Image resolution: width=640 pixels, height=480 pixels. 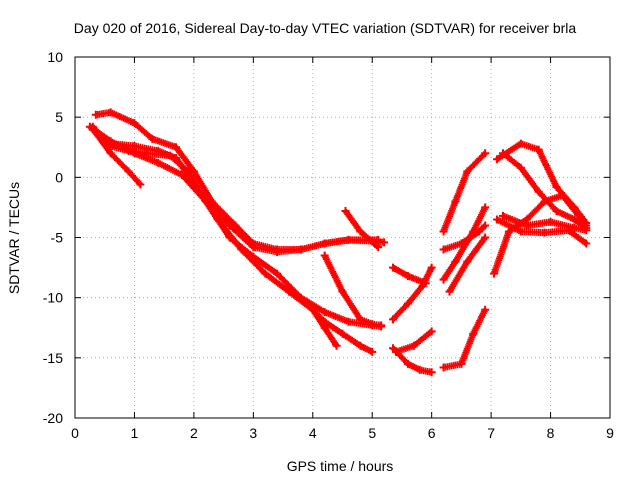 I want to click on x-tick-label: 9, so click(x=610, y=433).